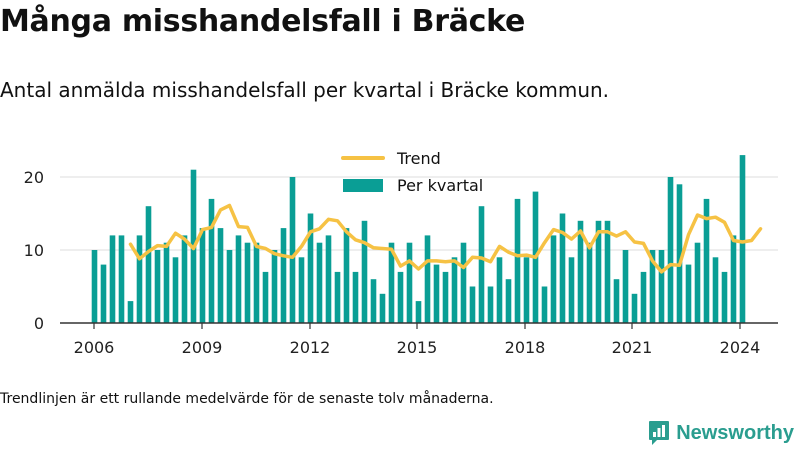 This screenshot has width=800, height=450. I want to click on newsworthy-logo-icon, so click(659, 433).